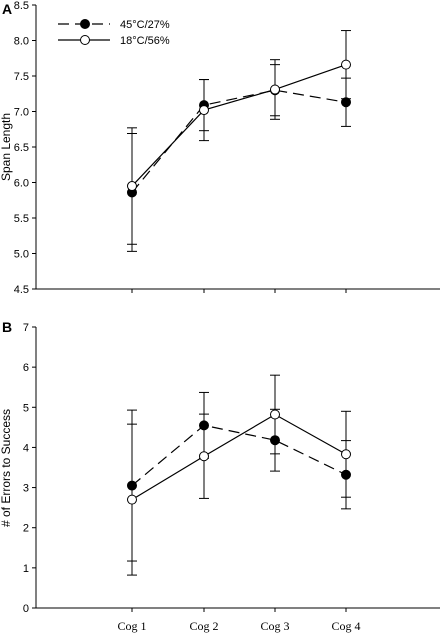 Image resolution: width=440 pixels, height=635 pixels. I want to click on panel-a-y-tick-label: 8.5, so click(21, 6).